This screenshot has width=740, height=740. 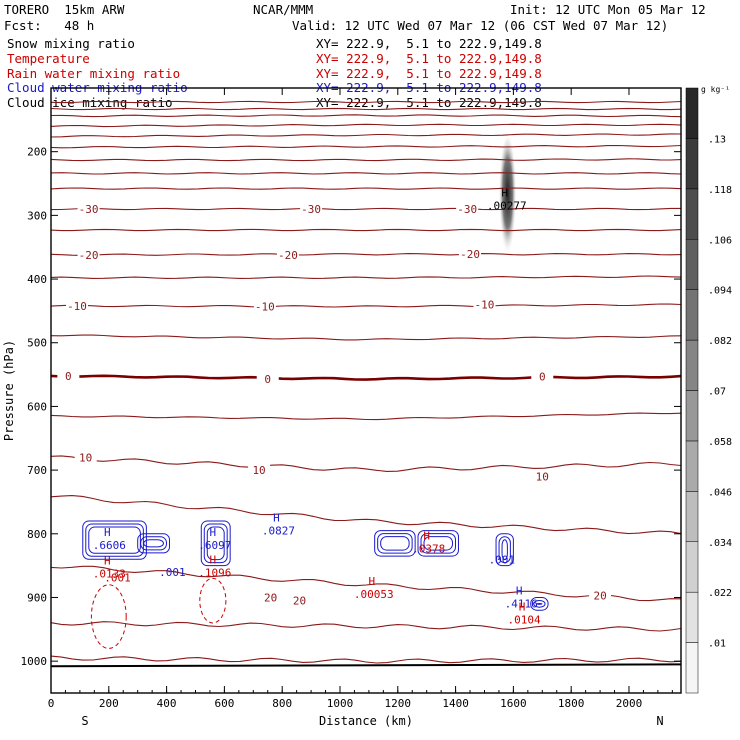 I want to click on north-label: N, so click(x=659, y=721).